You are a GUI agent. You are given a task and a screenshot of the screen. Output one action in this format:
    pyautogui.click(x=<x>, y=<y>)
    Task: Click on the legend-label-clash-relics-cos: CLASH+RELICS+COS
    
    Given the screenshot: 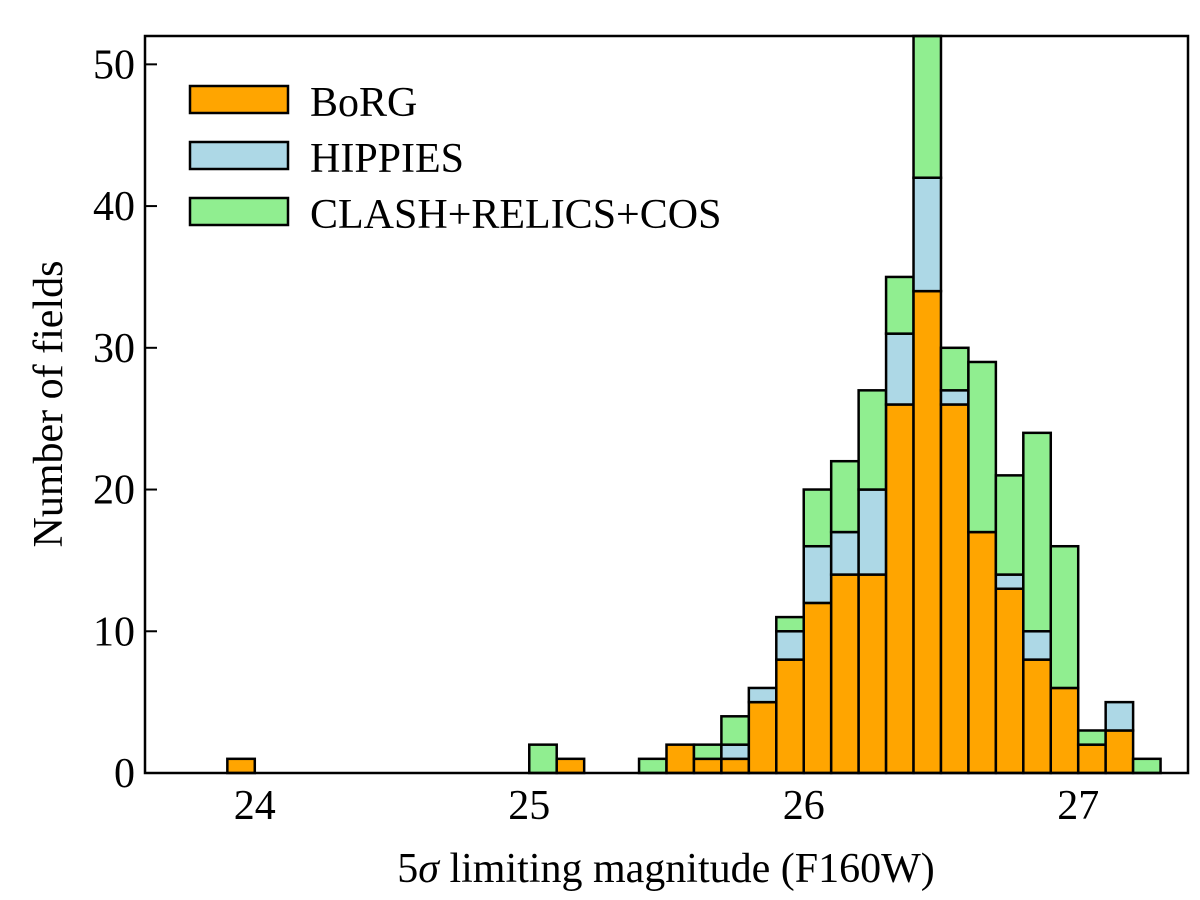 What is the action you would take?
    pyautogui.click(x=515, y=215)
    